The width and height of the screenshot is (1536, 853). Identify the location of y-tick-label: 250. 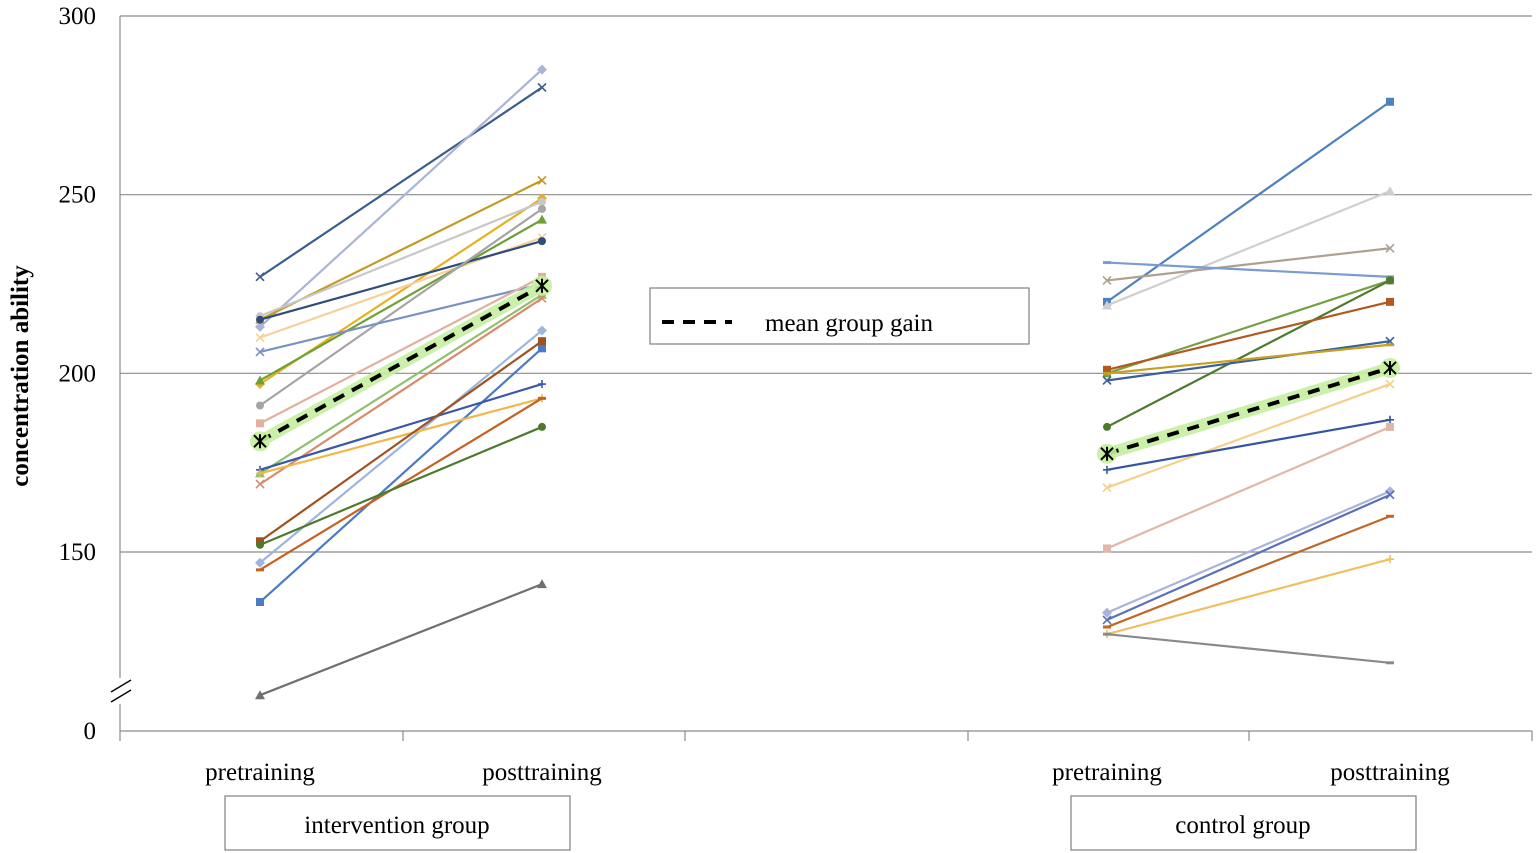
(78, 195).